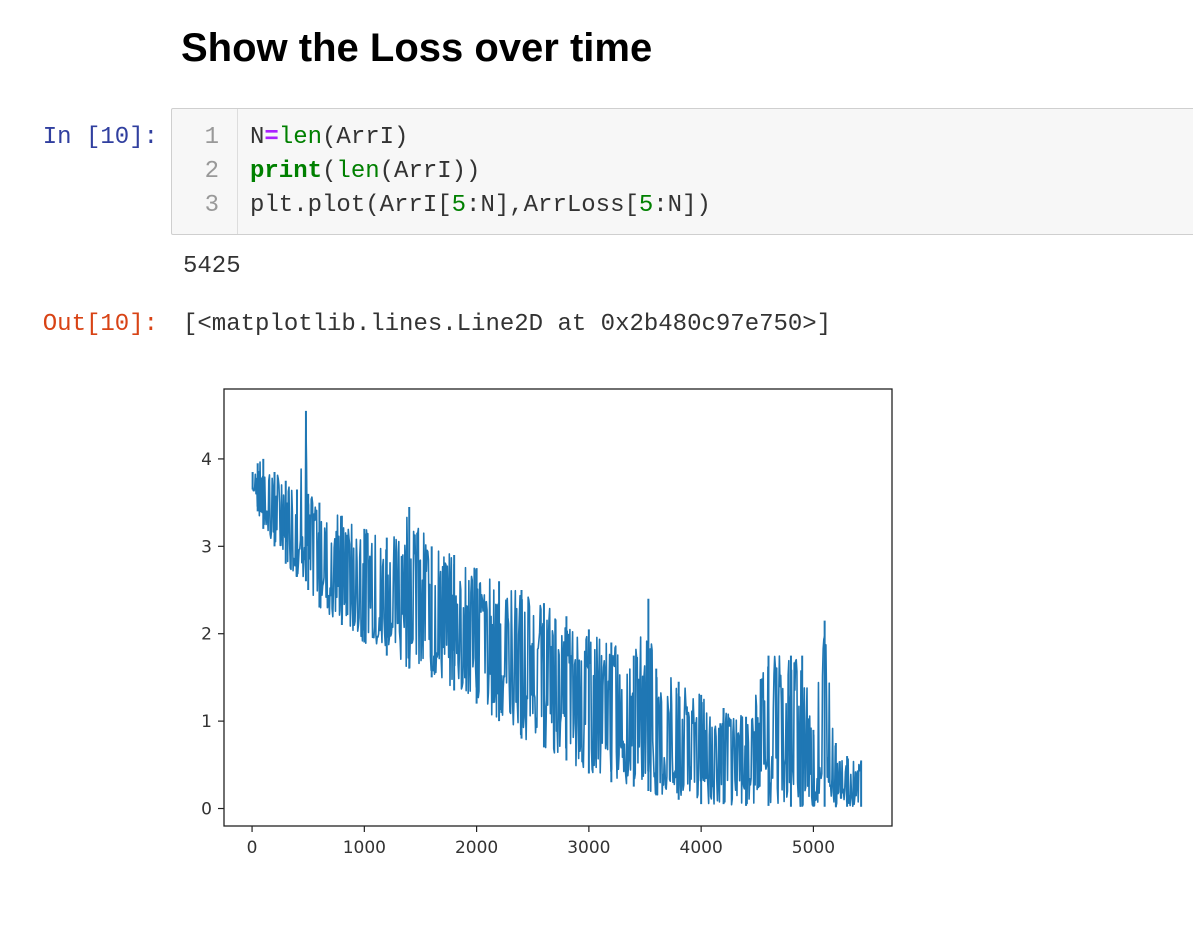 The image size is (1193, 943). I want to click on code-token: :N]), so click(682, 205).